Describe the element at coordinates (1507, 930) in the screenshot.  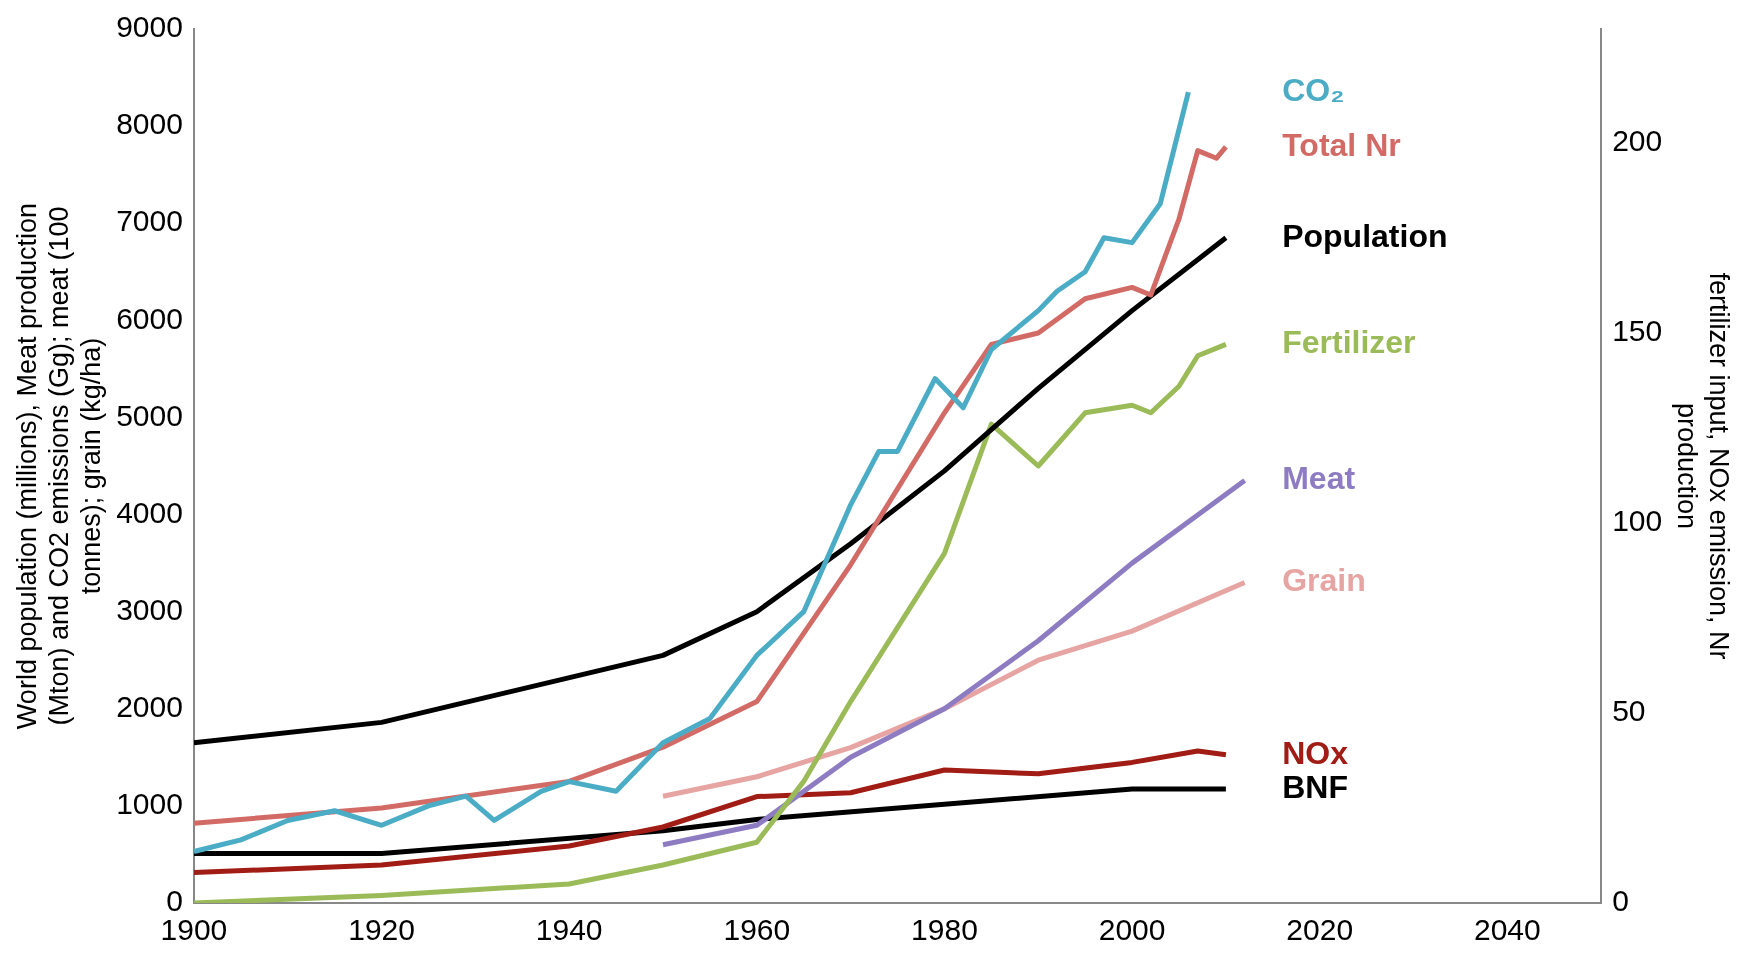
I see `x-tick-label: 2040` at that location.